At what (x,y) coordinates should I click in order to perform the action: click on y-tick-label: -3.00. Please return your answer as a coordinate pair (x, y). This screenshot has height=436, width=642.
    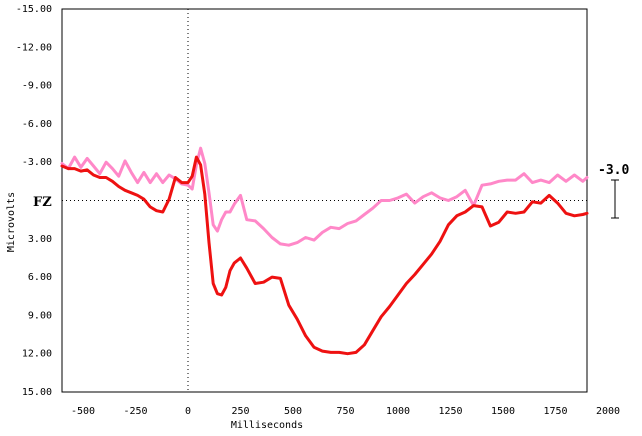
    Looking at the image, I should click on (37, 162).